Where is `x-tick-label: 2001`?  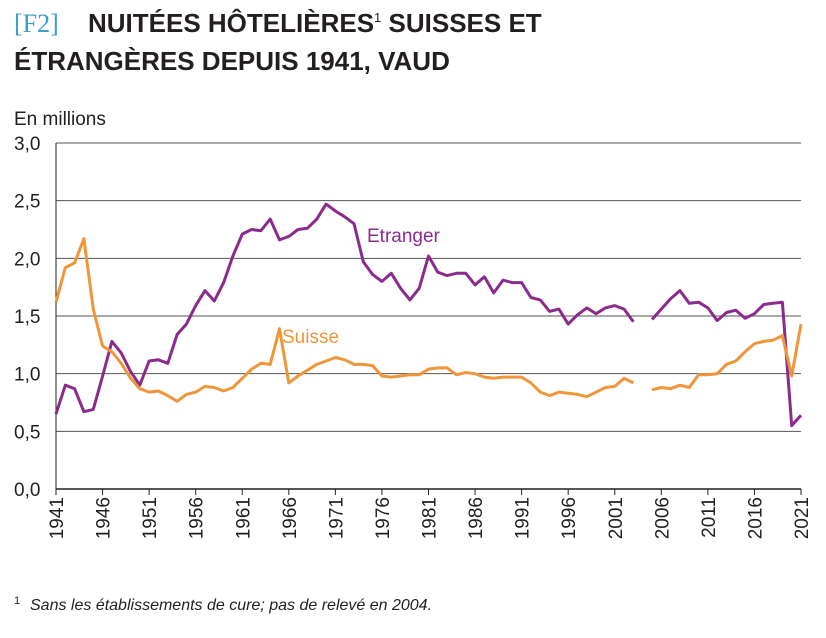 x-tick-label: 2001 is located at coordinates (616, 518).